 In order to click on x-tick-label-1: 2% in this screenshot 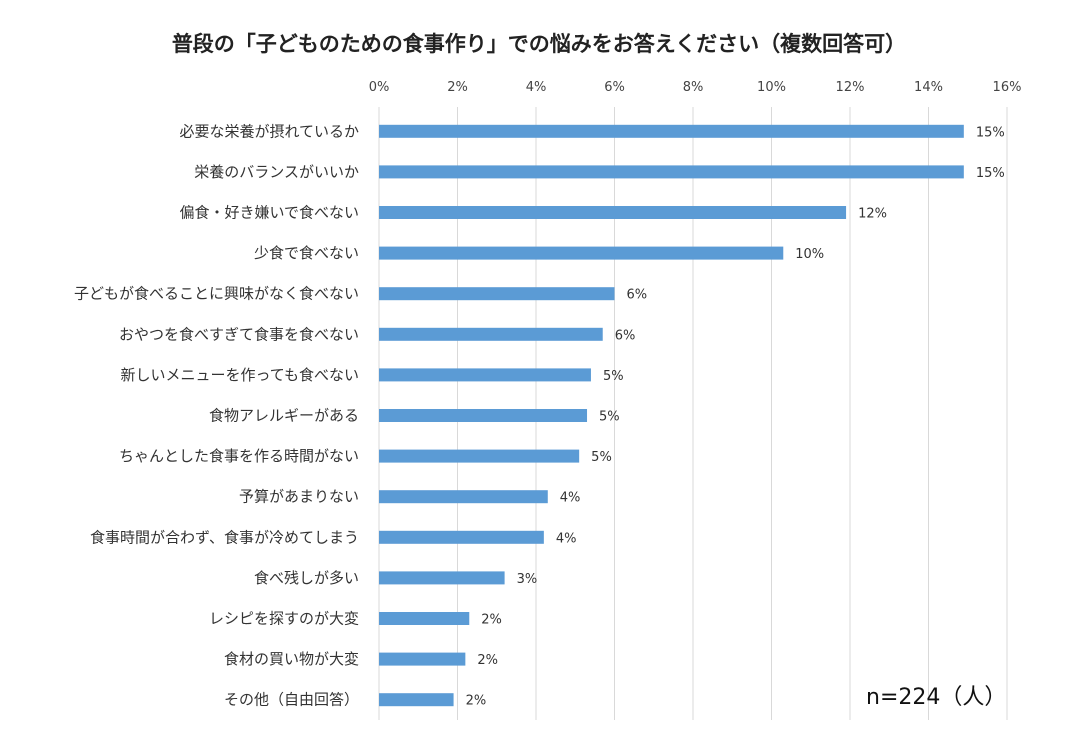, I will do `click(457, 87)`.